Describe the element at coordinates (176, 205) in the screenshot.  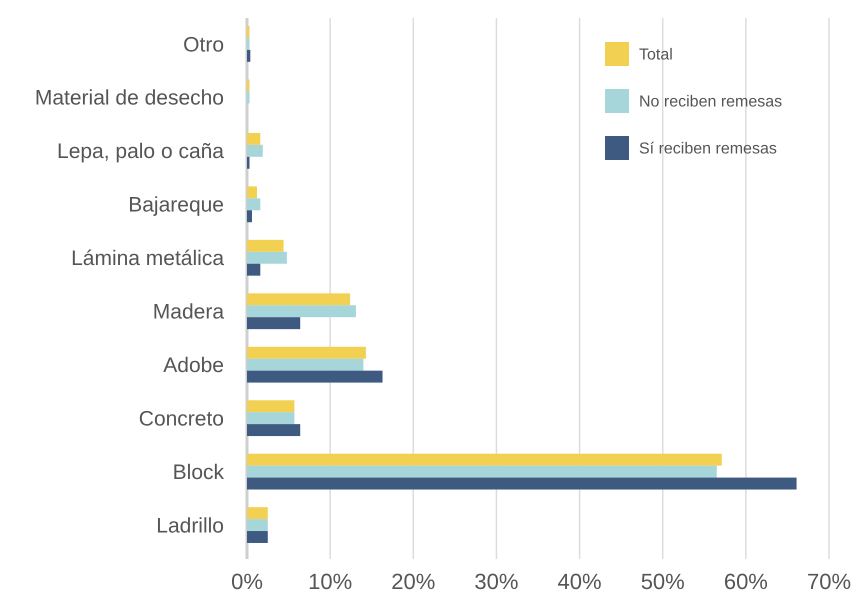
I see `y-tick-label: Bajareque` at that location.